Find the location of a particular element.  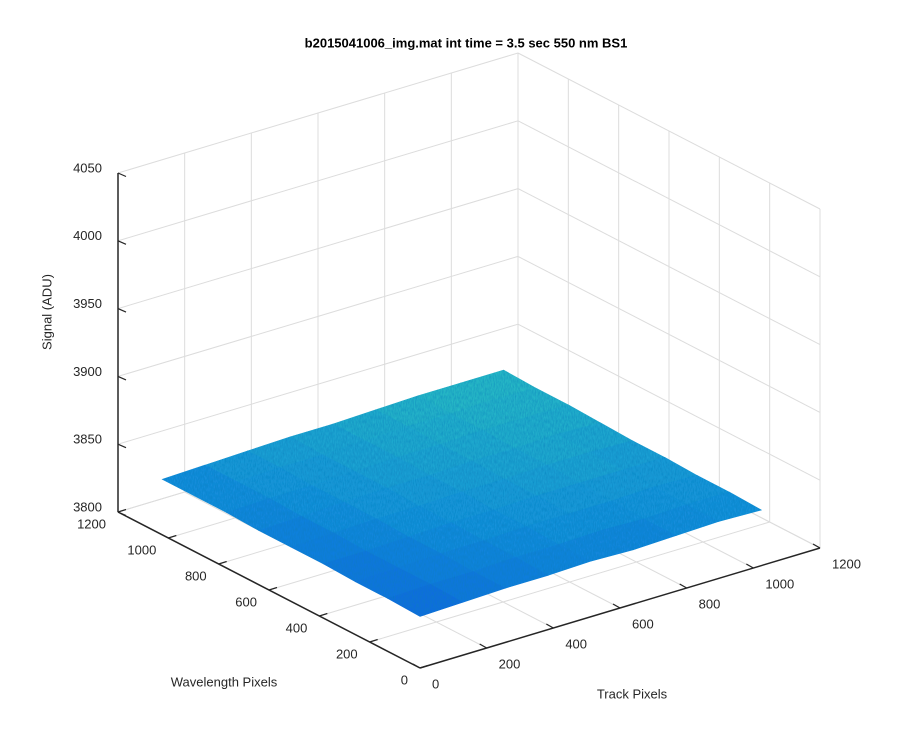

z-tick-label: 4050 is located at coordinates (87, 167).